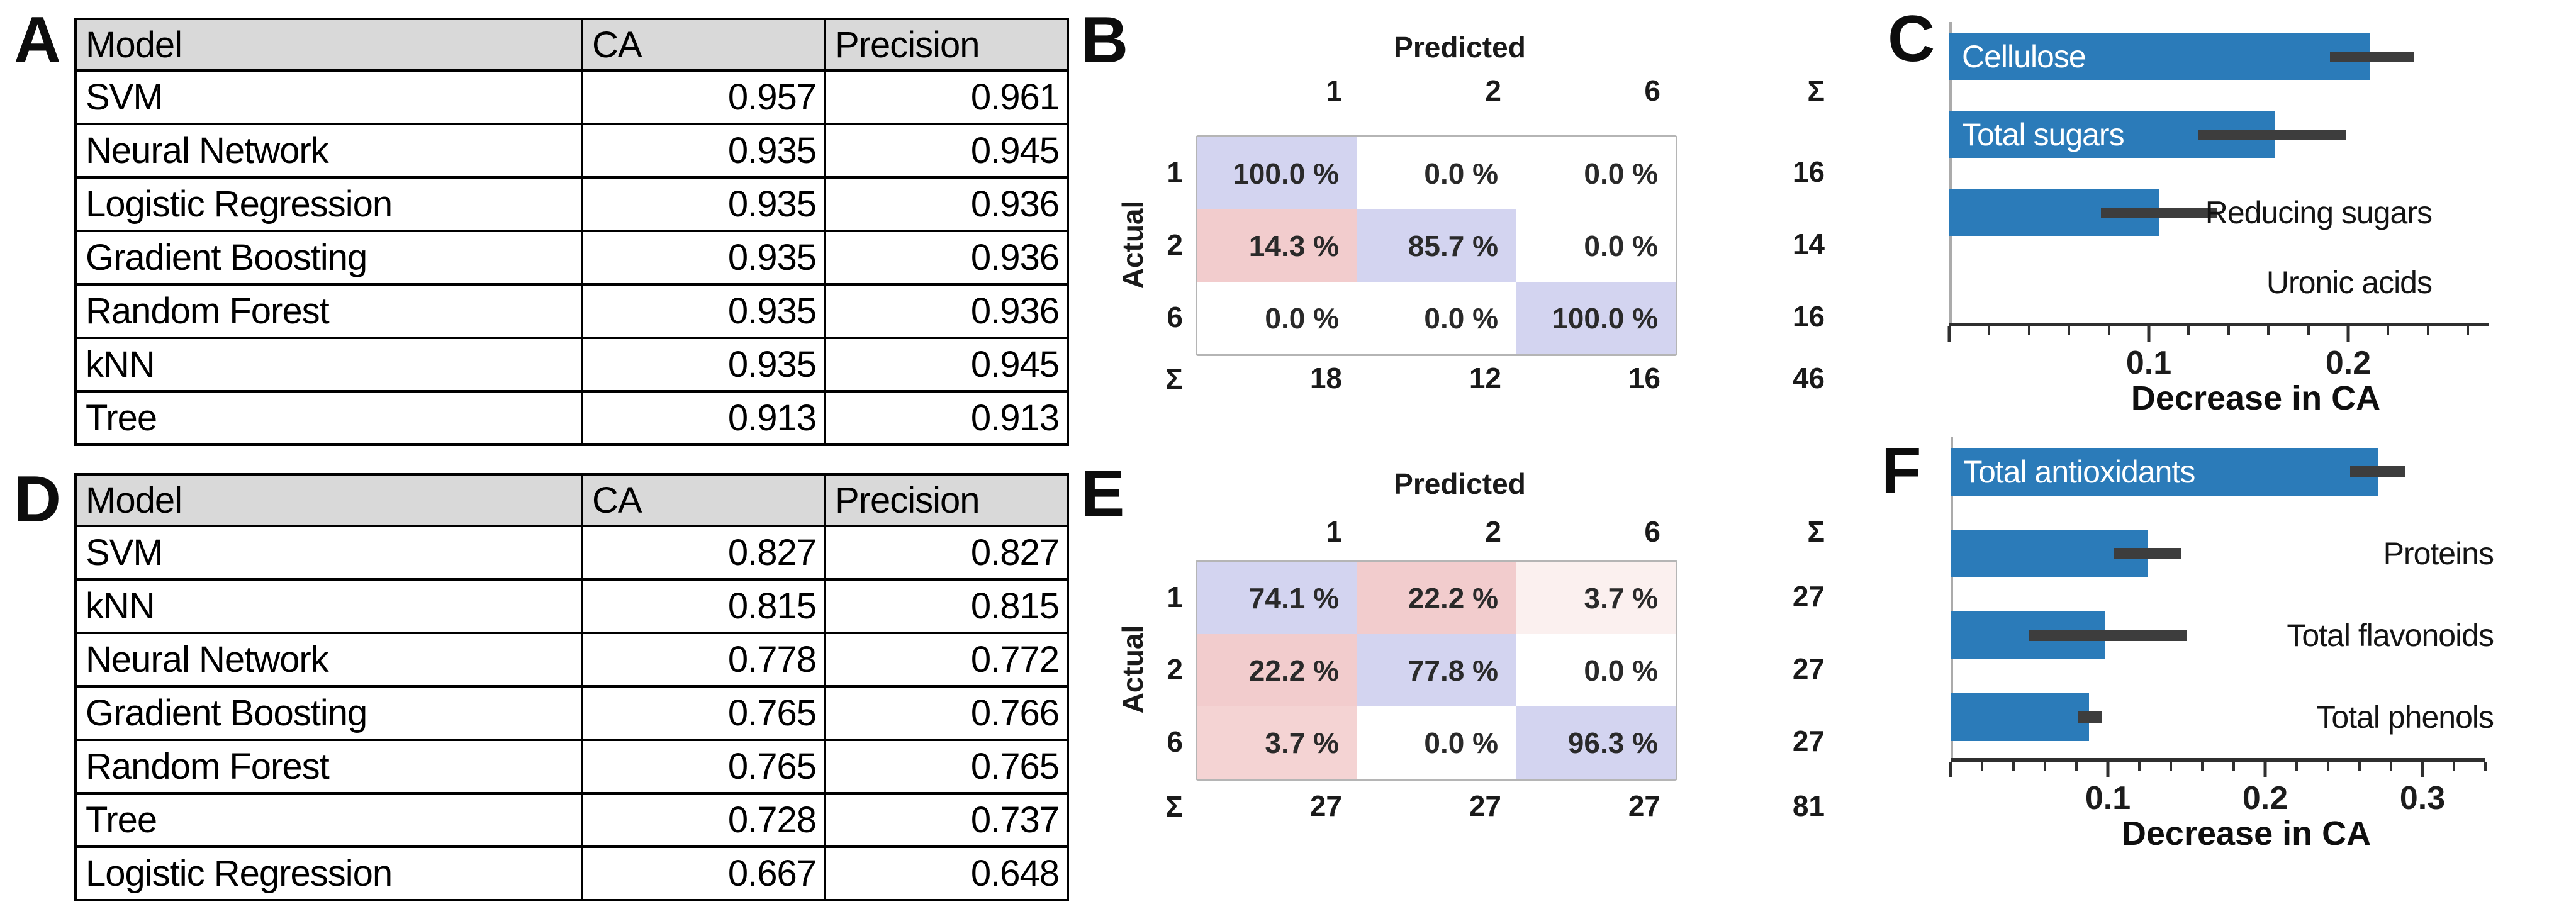 The width and height of the screenshot is (2576, 909). Describe the element at coordinates (946, 873) in the screenshot. I see `precision-value: 0.648` at that location.